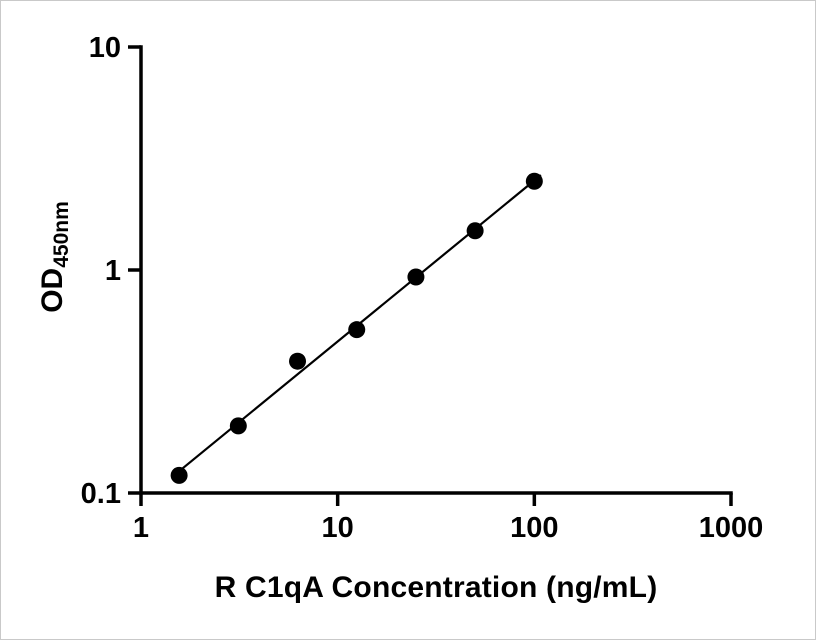 The width and height of the screenshot is (816, 640). I want to click on x-axis-title: R C1qA Concentration (ng/mL), so click(436, 587).